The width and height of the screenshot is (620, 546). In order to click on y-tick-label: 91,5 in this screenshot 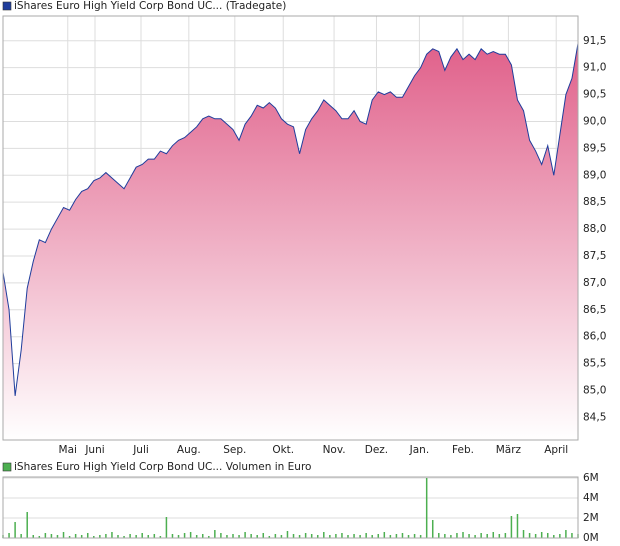, I will do `click(594, 41)`.